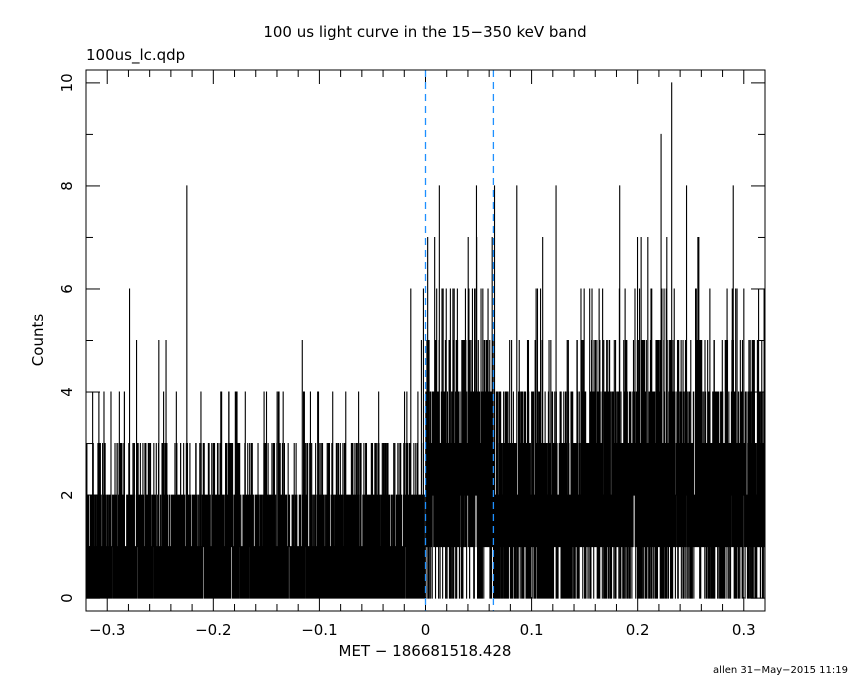 The image size is (850, 680). I want to click on x-tick-label: −0.2, so click(213, 630).